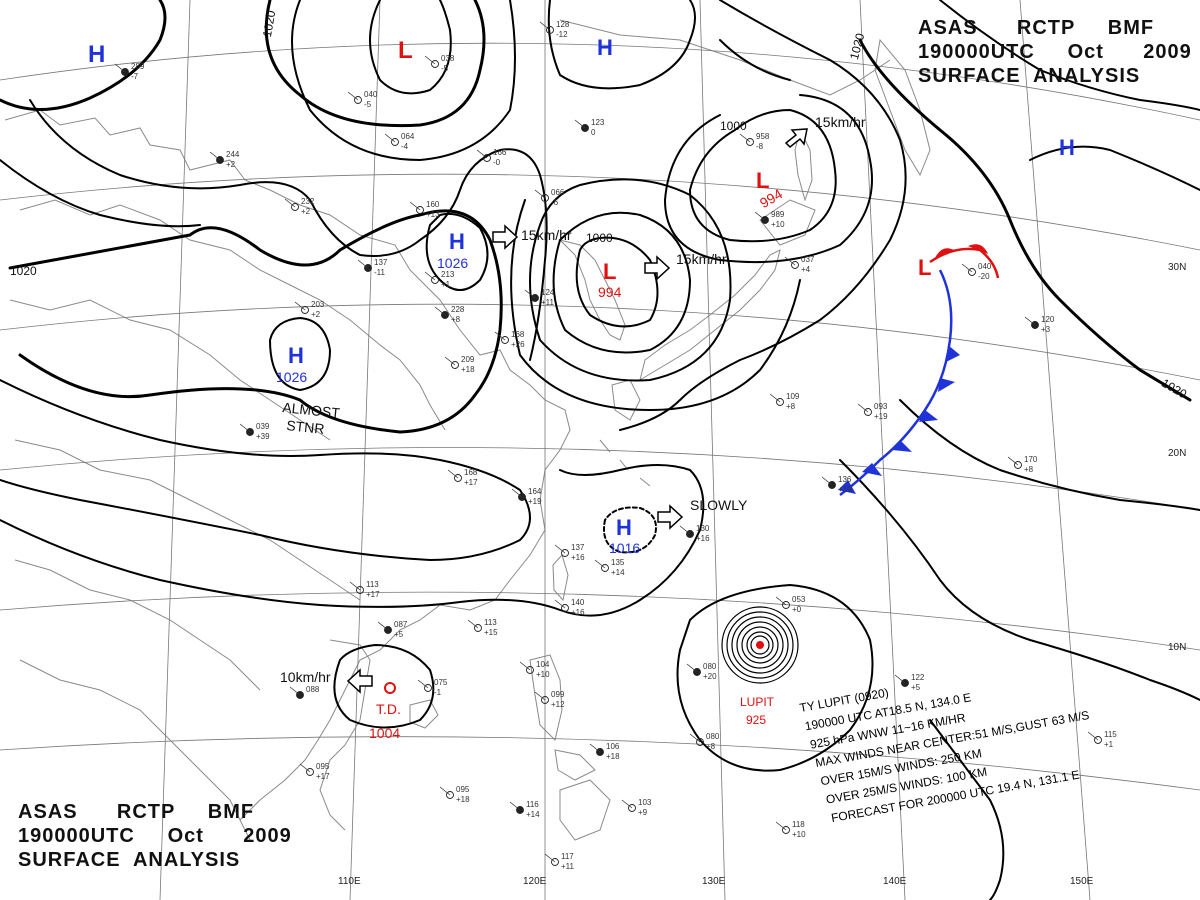  I want to click on station-plot: 113+17, so click(364, 589).